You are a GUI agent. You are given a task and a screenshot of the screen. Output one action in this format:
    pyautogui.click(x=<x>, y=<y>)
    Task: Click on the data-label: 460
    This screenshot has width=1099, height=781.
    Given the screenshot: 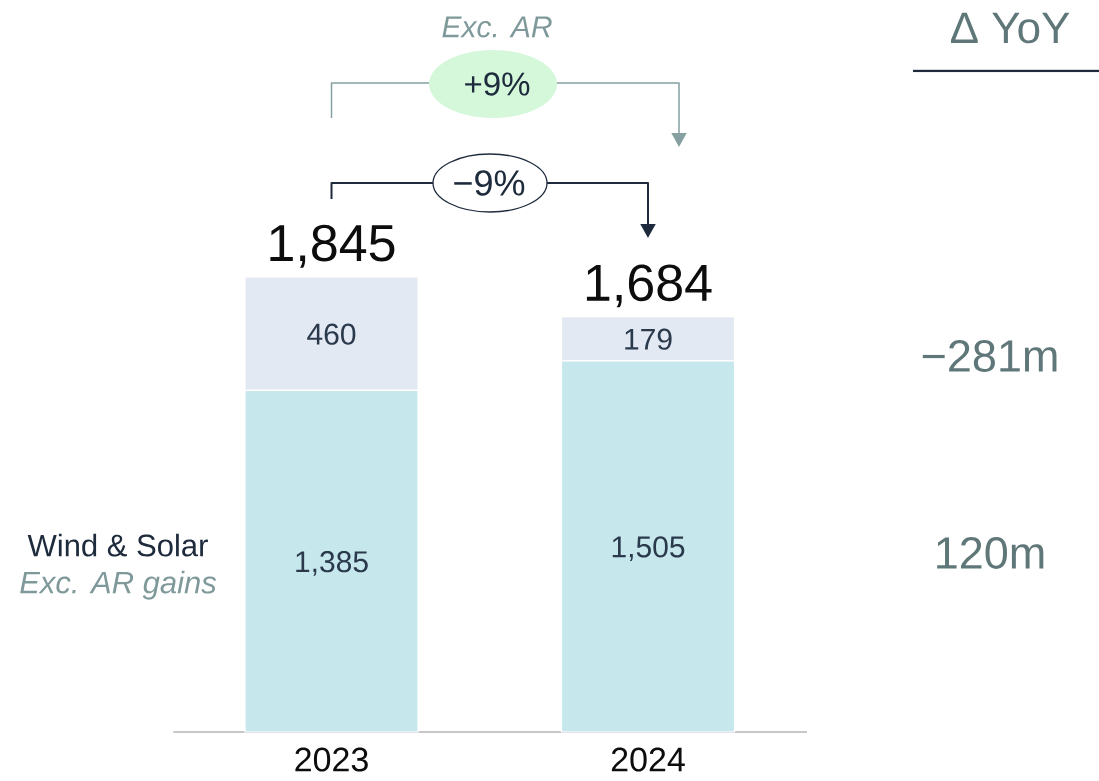 What is the action you would take?
    pyautogui.click(x=331, y=334)
    